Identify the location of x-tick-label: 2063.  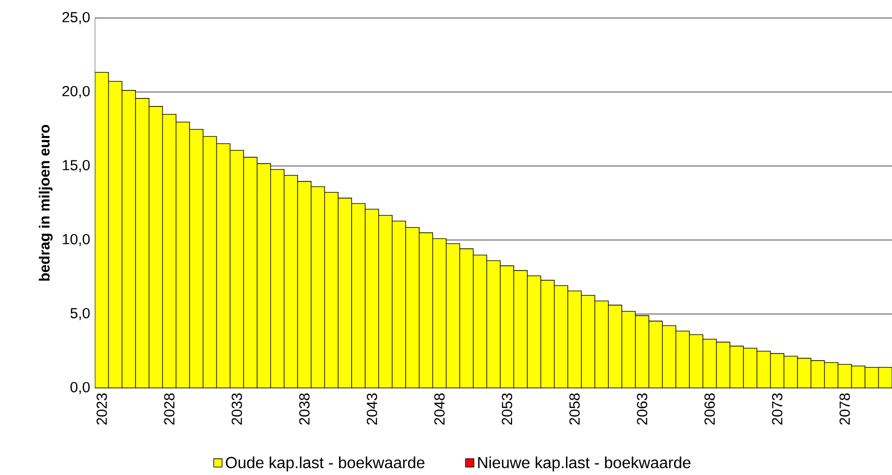
(642, 409).